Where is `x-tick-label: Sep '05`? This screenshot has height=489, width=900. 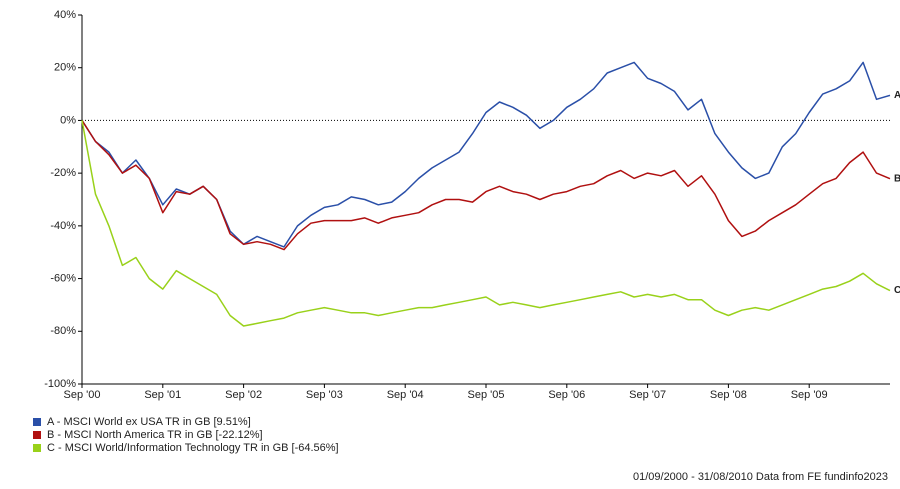 x-tick-label: Sep '05 is located at coordinates (486, 395).